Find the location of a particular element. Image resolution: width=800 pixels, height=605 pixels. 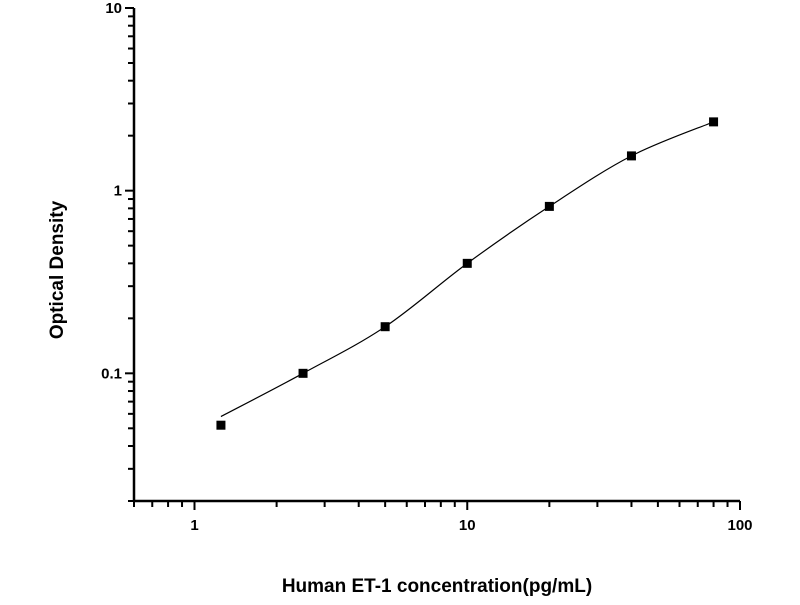

y-tick-label: 10 is located at coordinates (113, 8).